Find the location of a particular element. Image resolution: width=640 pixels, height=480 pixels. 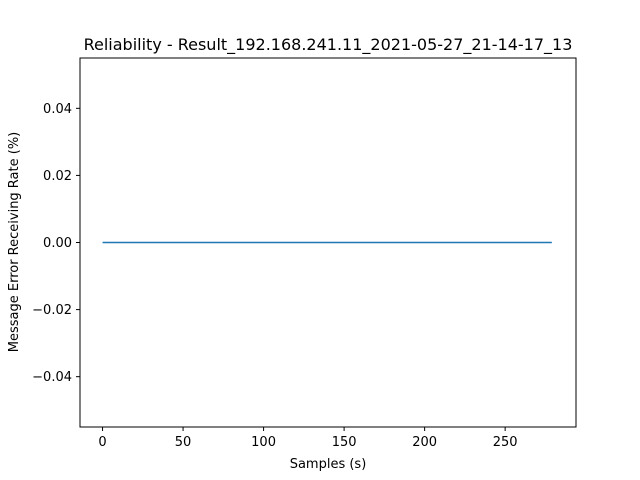

y-tick-label: 0.00 is located at coordinates (57, 243).